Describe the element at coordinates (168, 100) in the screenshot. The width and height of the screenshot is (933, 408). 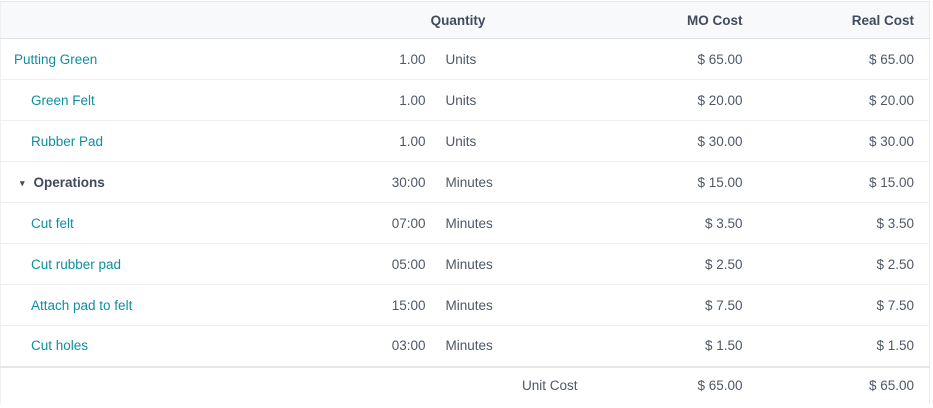
I see `component-cell: Green Felt` at that location.